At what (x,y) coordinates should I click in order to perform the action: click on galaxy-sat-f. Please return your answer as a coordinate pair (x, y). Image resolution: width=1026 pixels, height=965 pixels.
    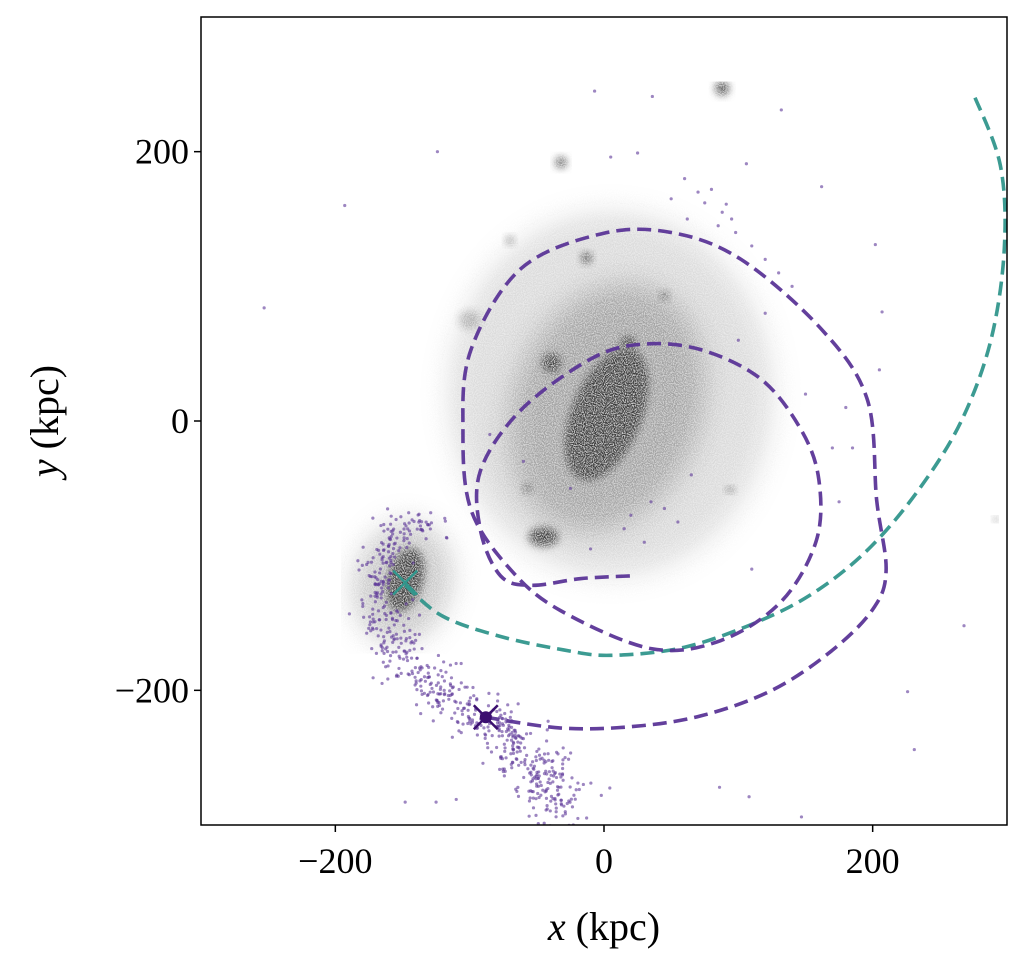
    Looking at the image, I should click on (586, 258).